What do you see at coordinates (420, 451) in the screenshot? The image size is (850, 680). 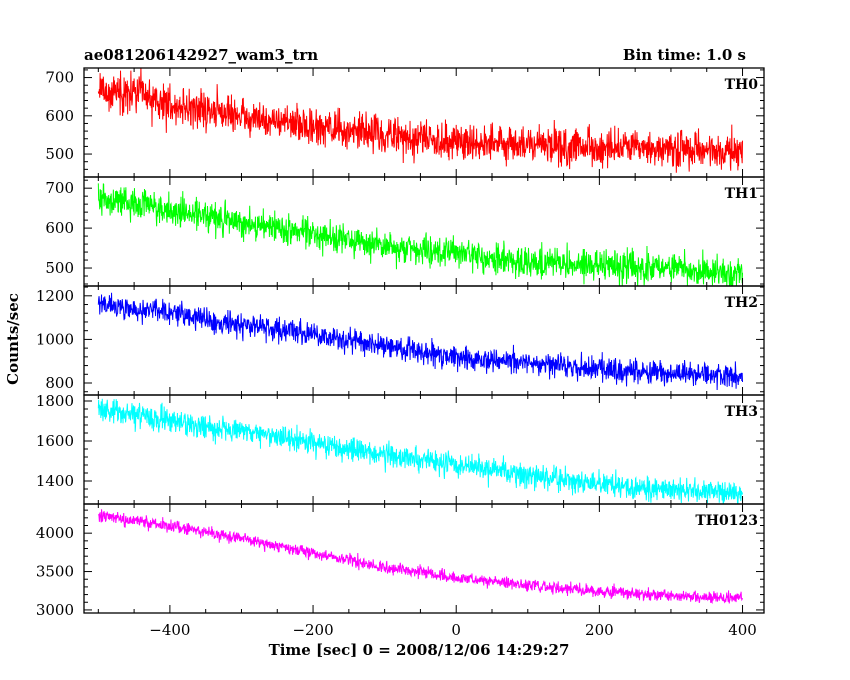 I see `series-line-th3` at bounding box center [420, 451].